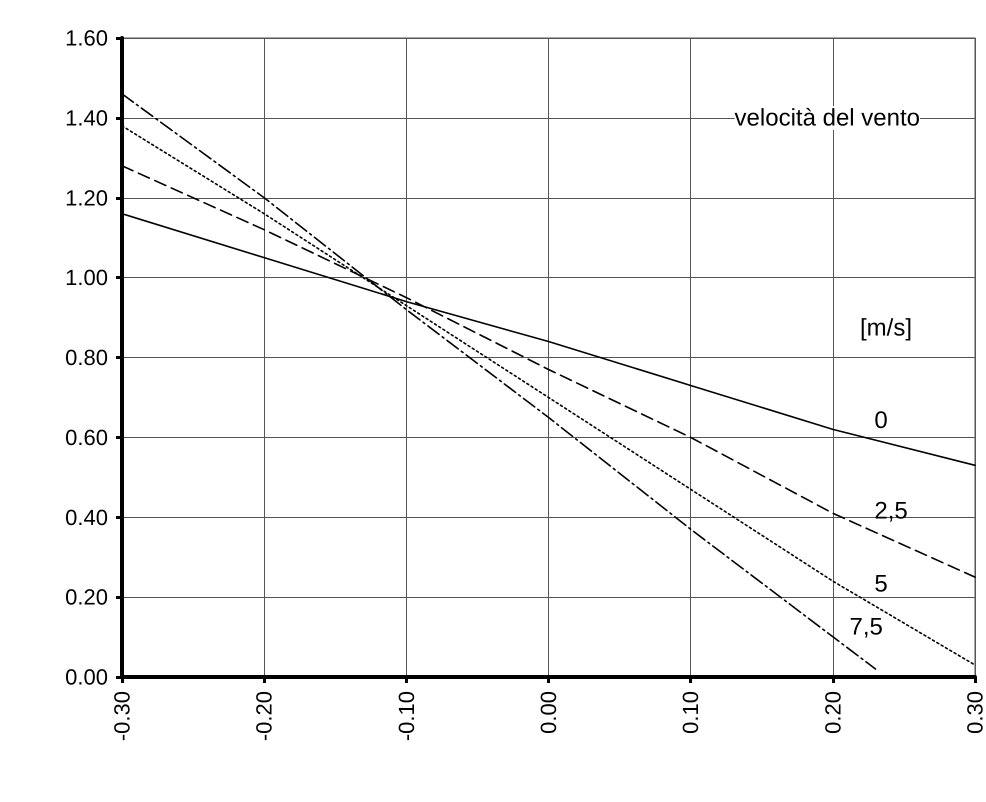 The width and height of the screenshot is (986, 802). Describe the element at coordinates (122, 716) in the screenshot. I see `x-tick-label: -0.30` at that location.